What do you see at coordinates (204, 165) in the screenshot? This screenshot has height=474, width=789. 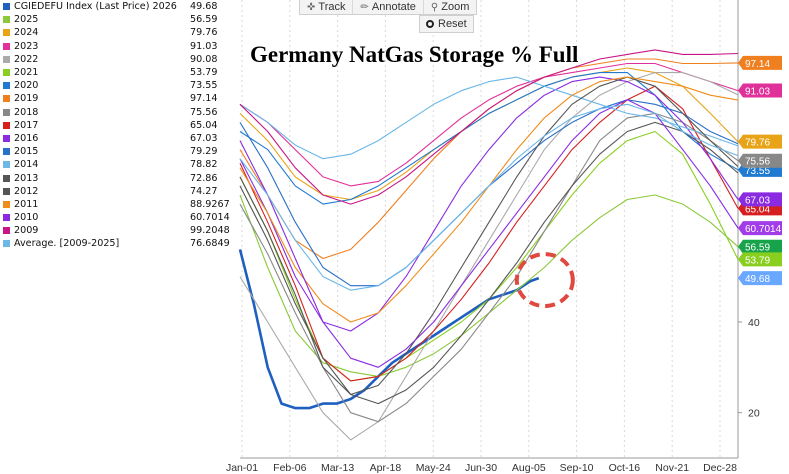 I see `legend-series-value: 78.82` at bounding box center [204, 165].